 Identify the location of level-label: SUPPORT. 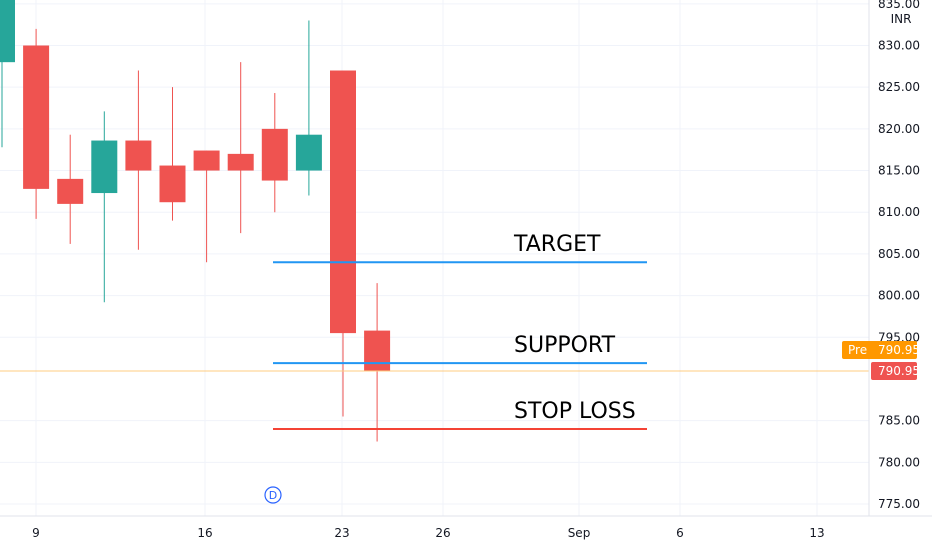
(565, 345).